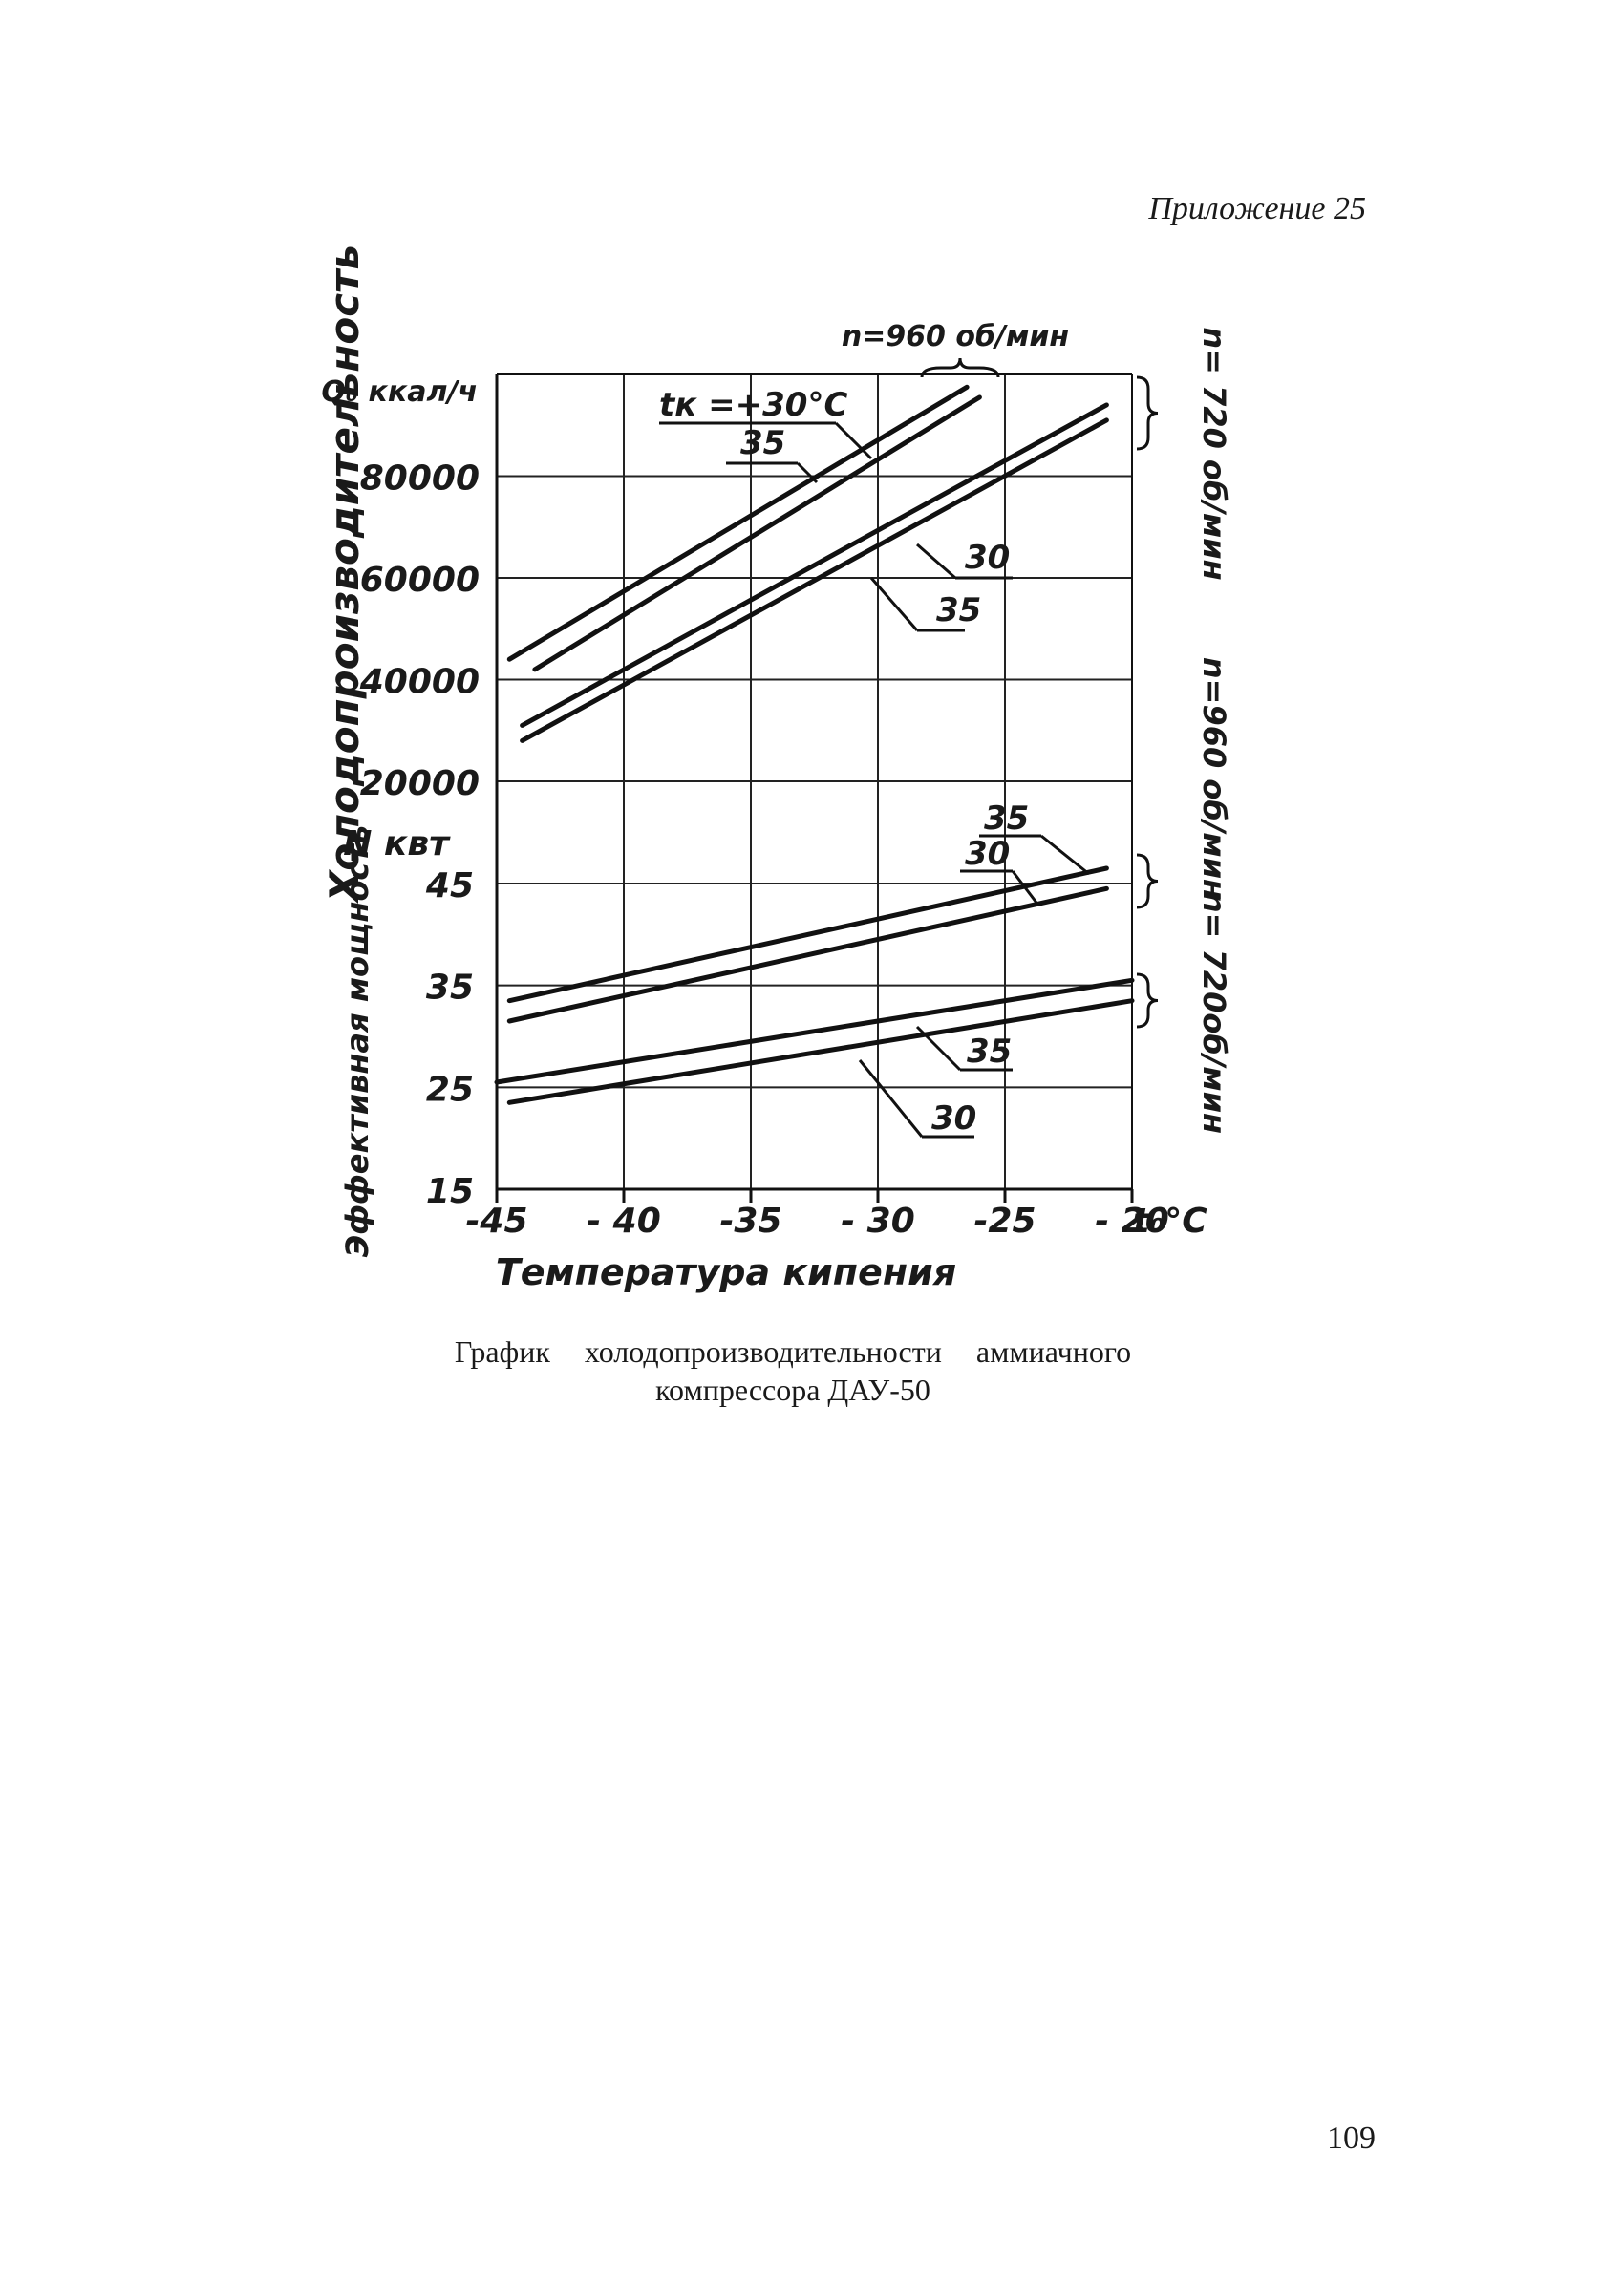 The height and width of the screenshot is (2280, 1624). What do you see at coordinates (1214, 778) in the screenshot?
I see `lower-right-label-960: n=960 об/мин` at bounding box center [1214, 778].